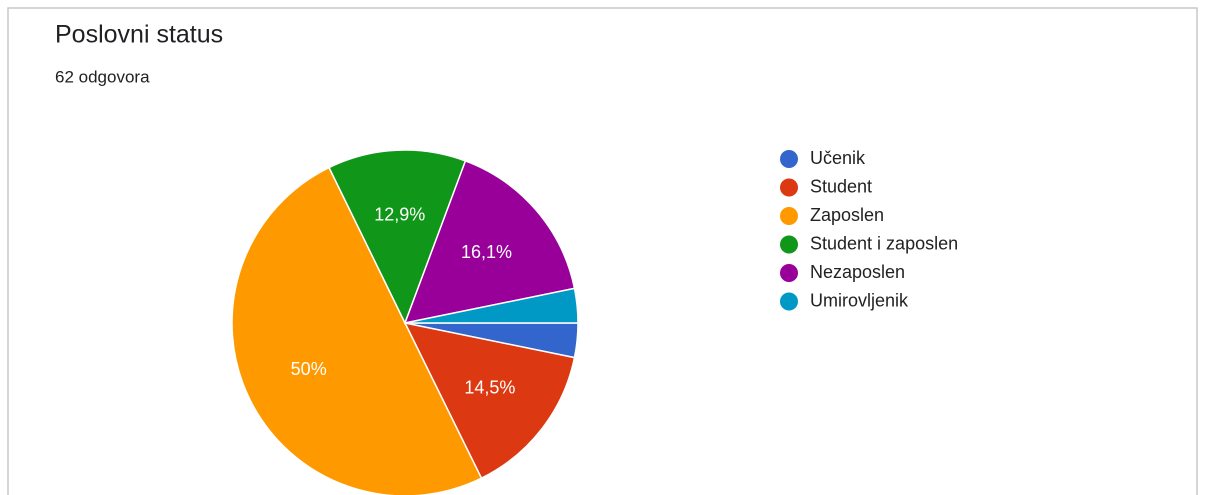 This screenshot has height=495, width=1207. What do you see at coordinates (847, 215) in the screenshot?
I see `legend-label: Zaposlen` at bounding box center [847, 215].